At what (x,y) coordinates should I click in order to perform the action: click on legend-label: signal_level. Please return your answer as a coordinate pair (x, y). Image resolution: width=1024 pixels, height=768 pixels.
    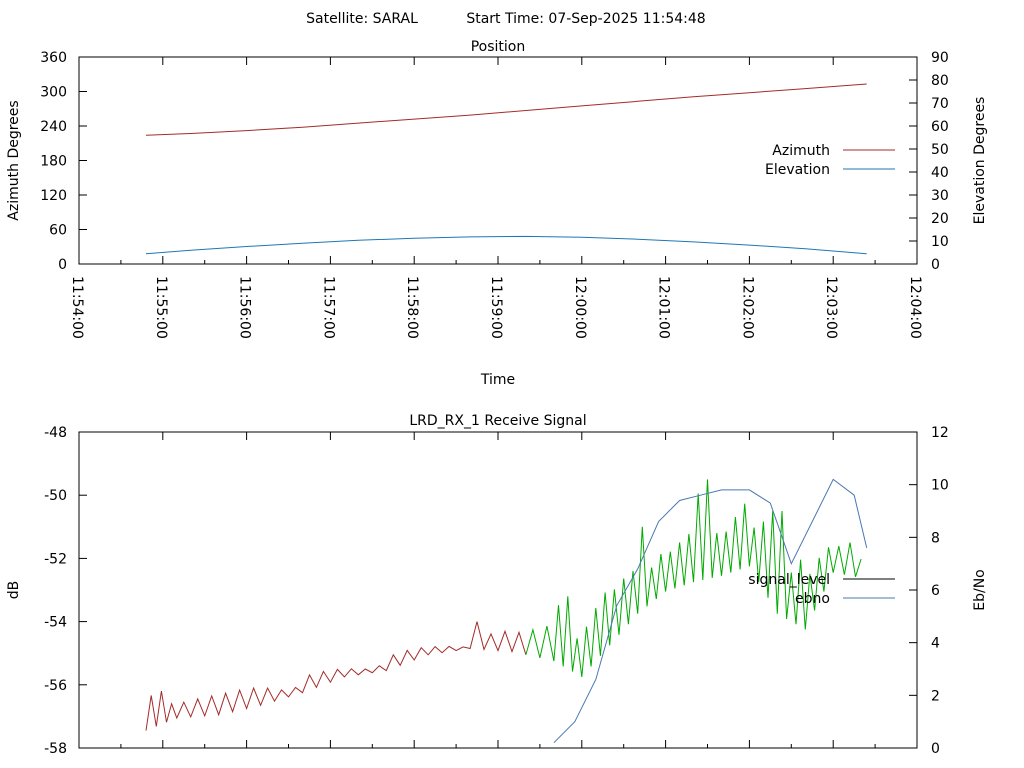
    Looking at the image, I should click on (789, 580).